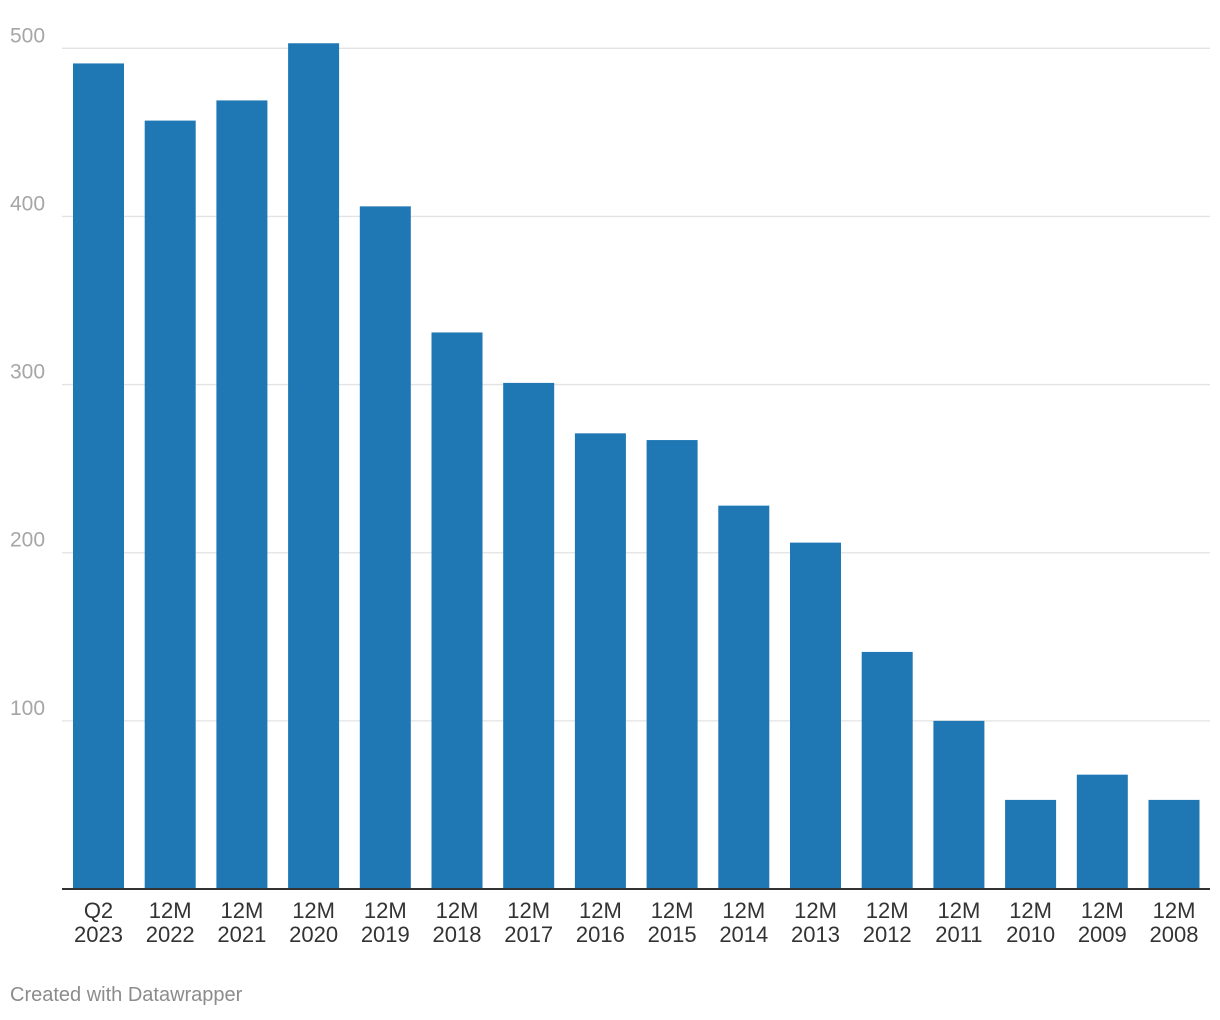  Describe the element at coordinates (958, 934) in the screenshot. I see `x-tick-year: 2011` at that location.